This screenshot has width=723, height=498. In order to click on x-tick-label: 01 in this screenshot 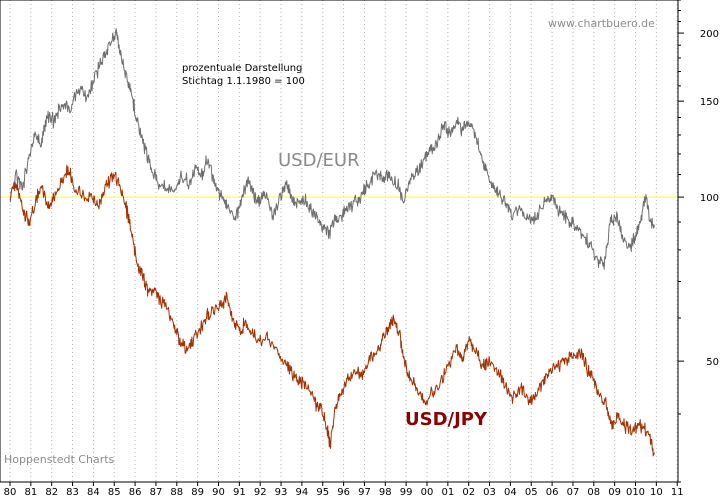, I will do `click(447, 492)`.